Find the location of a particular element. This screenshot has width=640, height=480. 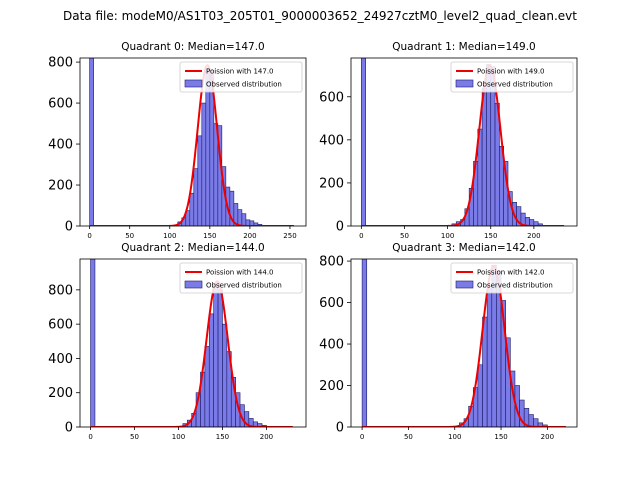

panel-title: Quadrant 1: Median=149.0 is located at coordinates (463, 47).